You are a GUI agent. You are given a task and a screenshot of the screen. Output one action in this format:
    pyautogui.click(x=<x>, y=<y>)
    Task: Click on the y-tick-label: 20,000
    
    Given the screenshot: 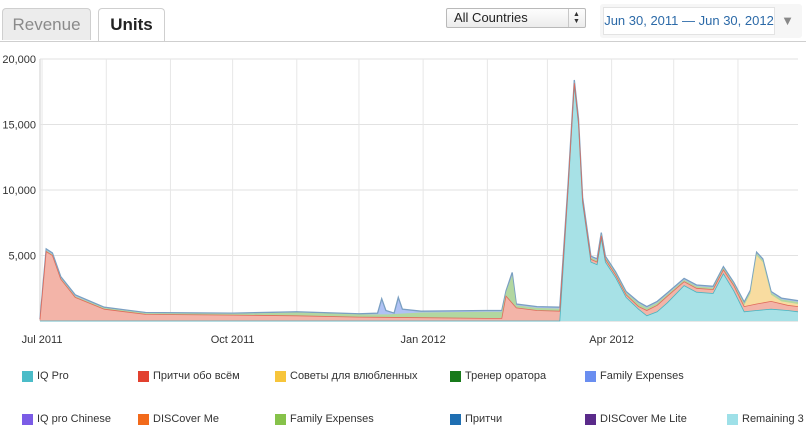 What is the action you would take?
    pyautogui.click(x=19, y=60)
    